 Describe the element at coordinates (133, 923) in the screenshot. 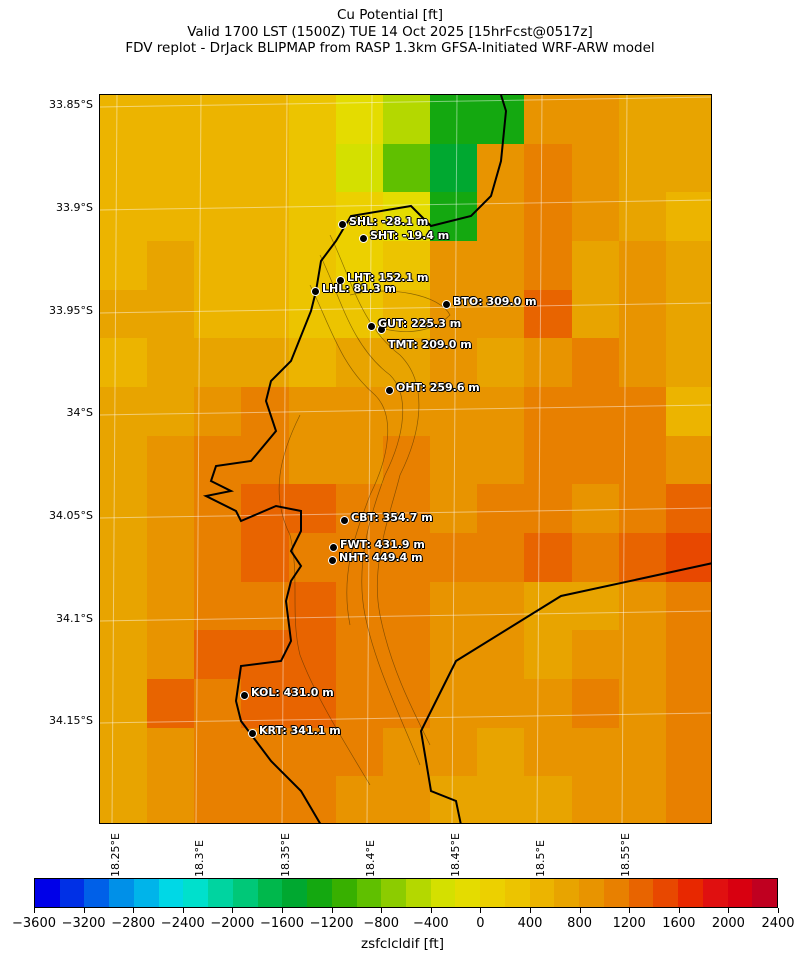

I see `colorbar-tick-label: −2800` at that location.